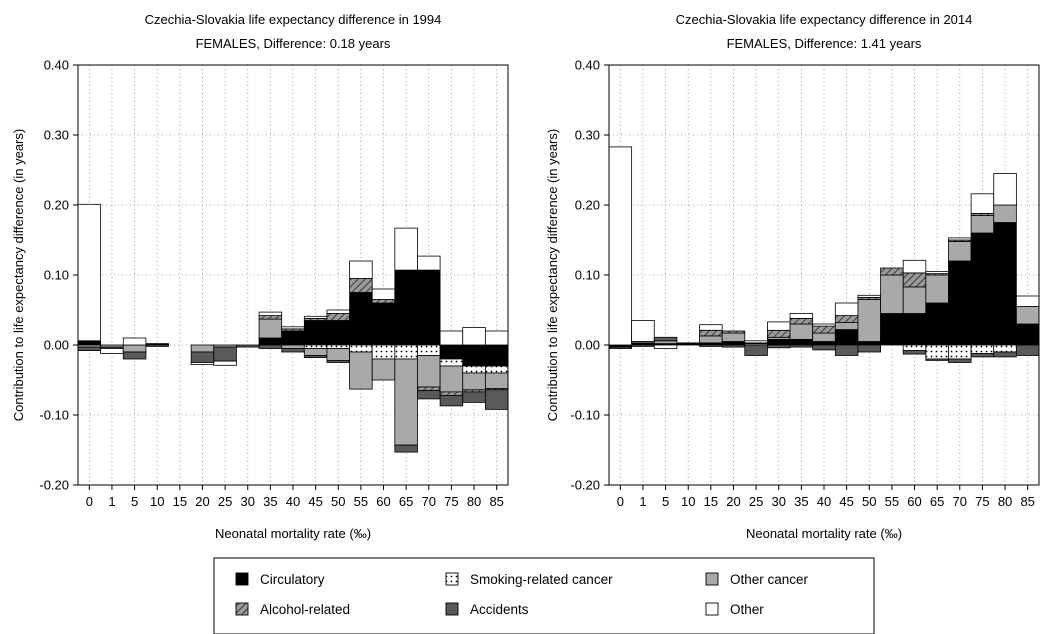 The width and height of the screenshot is (1043, 634). I want to click on panel-title-line2: FEMALES, Difference: 0.18 years, so click(293, 43).